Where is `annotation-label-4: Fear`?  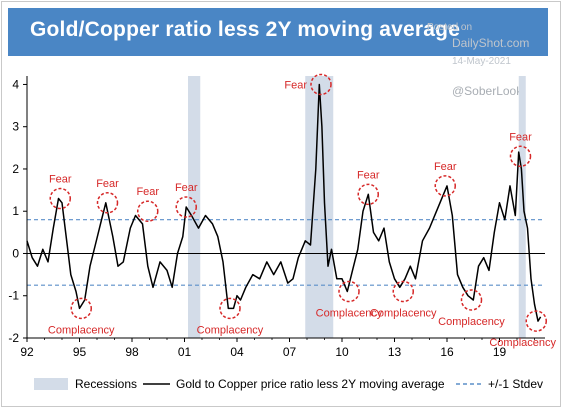 annotation-label-4: Fear is located at coordinates (295, 85).